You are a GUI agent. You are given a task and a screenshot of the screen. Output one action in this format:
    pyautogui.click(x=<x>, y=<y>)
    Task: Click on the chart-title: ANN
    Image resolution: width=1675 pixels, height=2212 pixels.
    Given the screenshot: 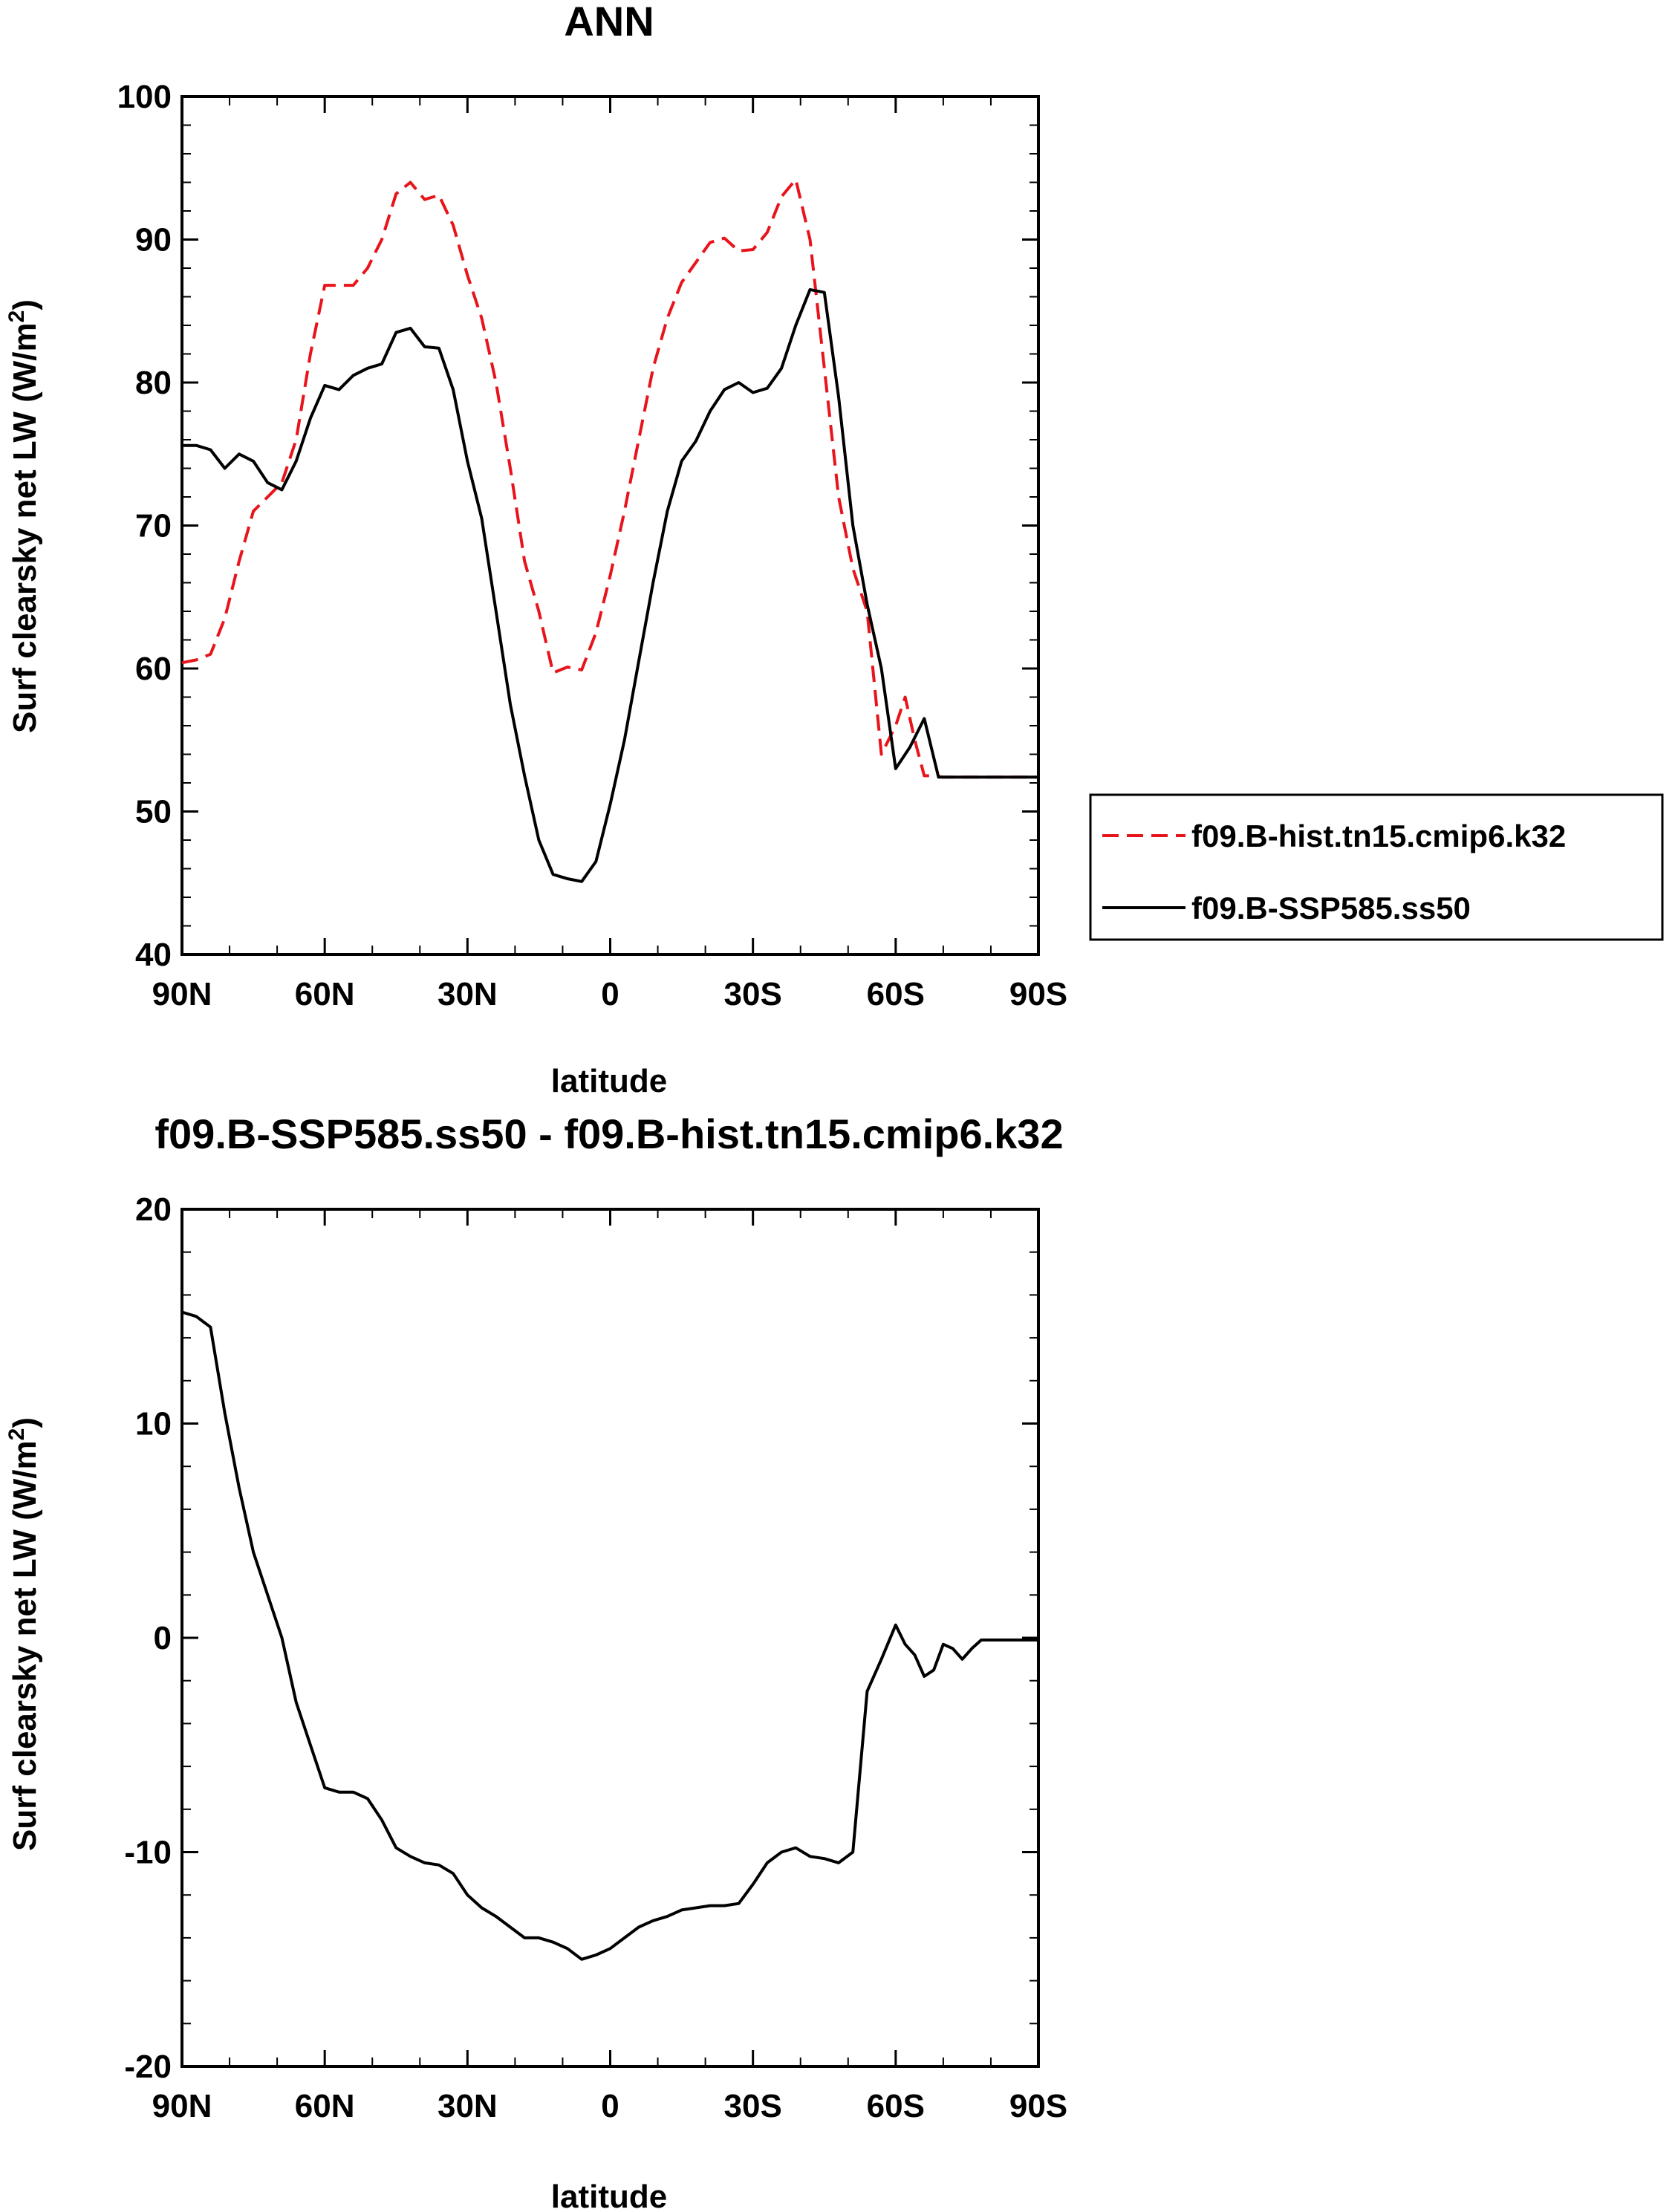 What is the action you would take?
    pyautogui.click(x=609, y=23)
    